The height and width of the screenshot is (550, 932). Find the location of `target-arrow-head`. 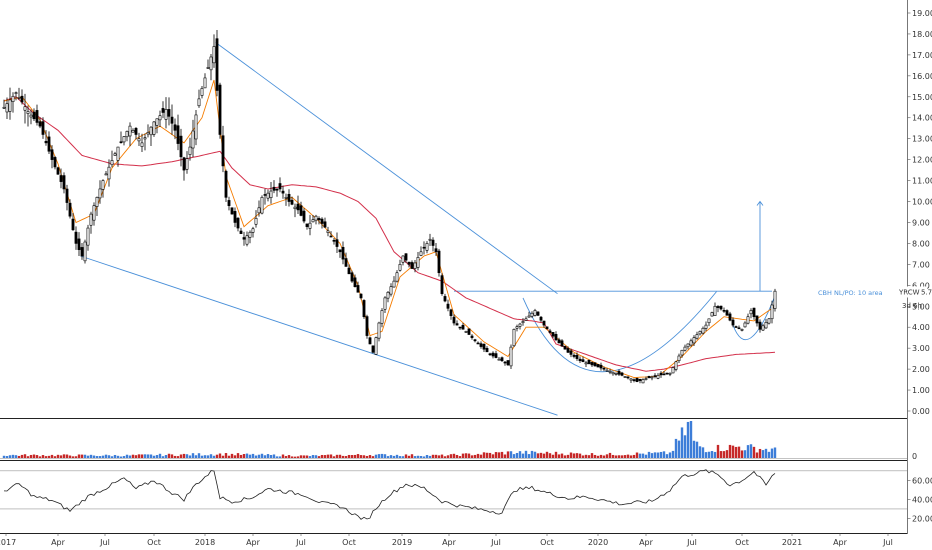

target-arrow-head is located at coordinates (760, 203).